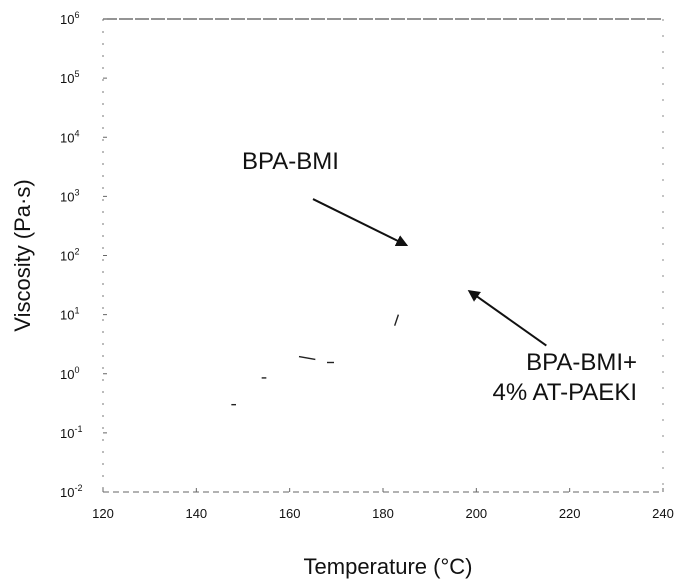 This screenshot has height=582, width=676. I want to click on x-axis-title: Temperature (°C), so click(388, 566).